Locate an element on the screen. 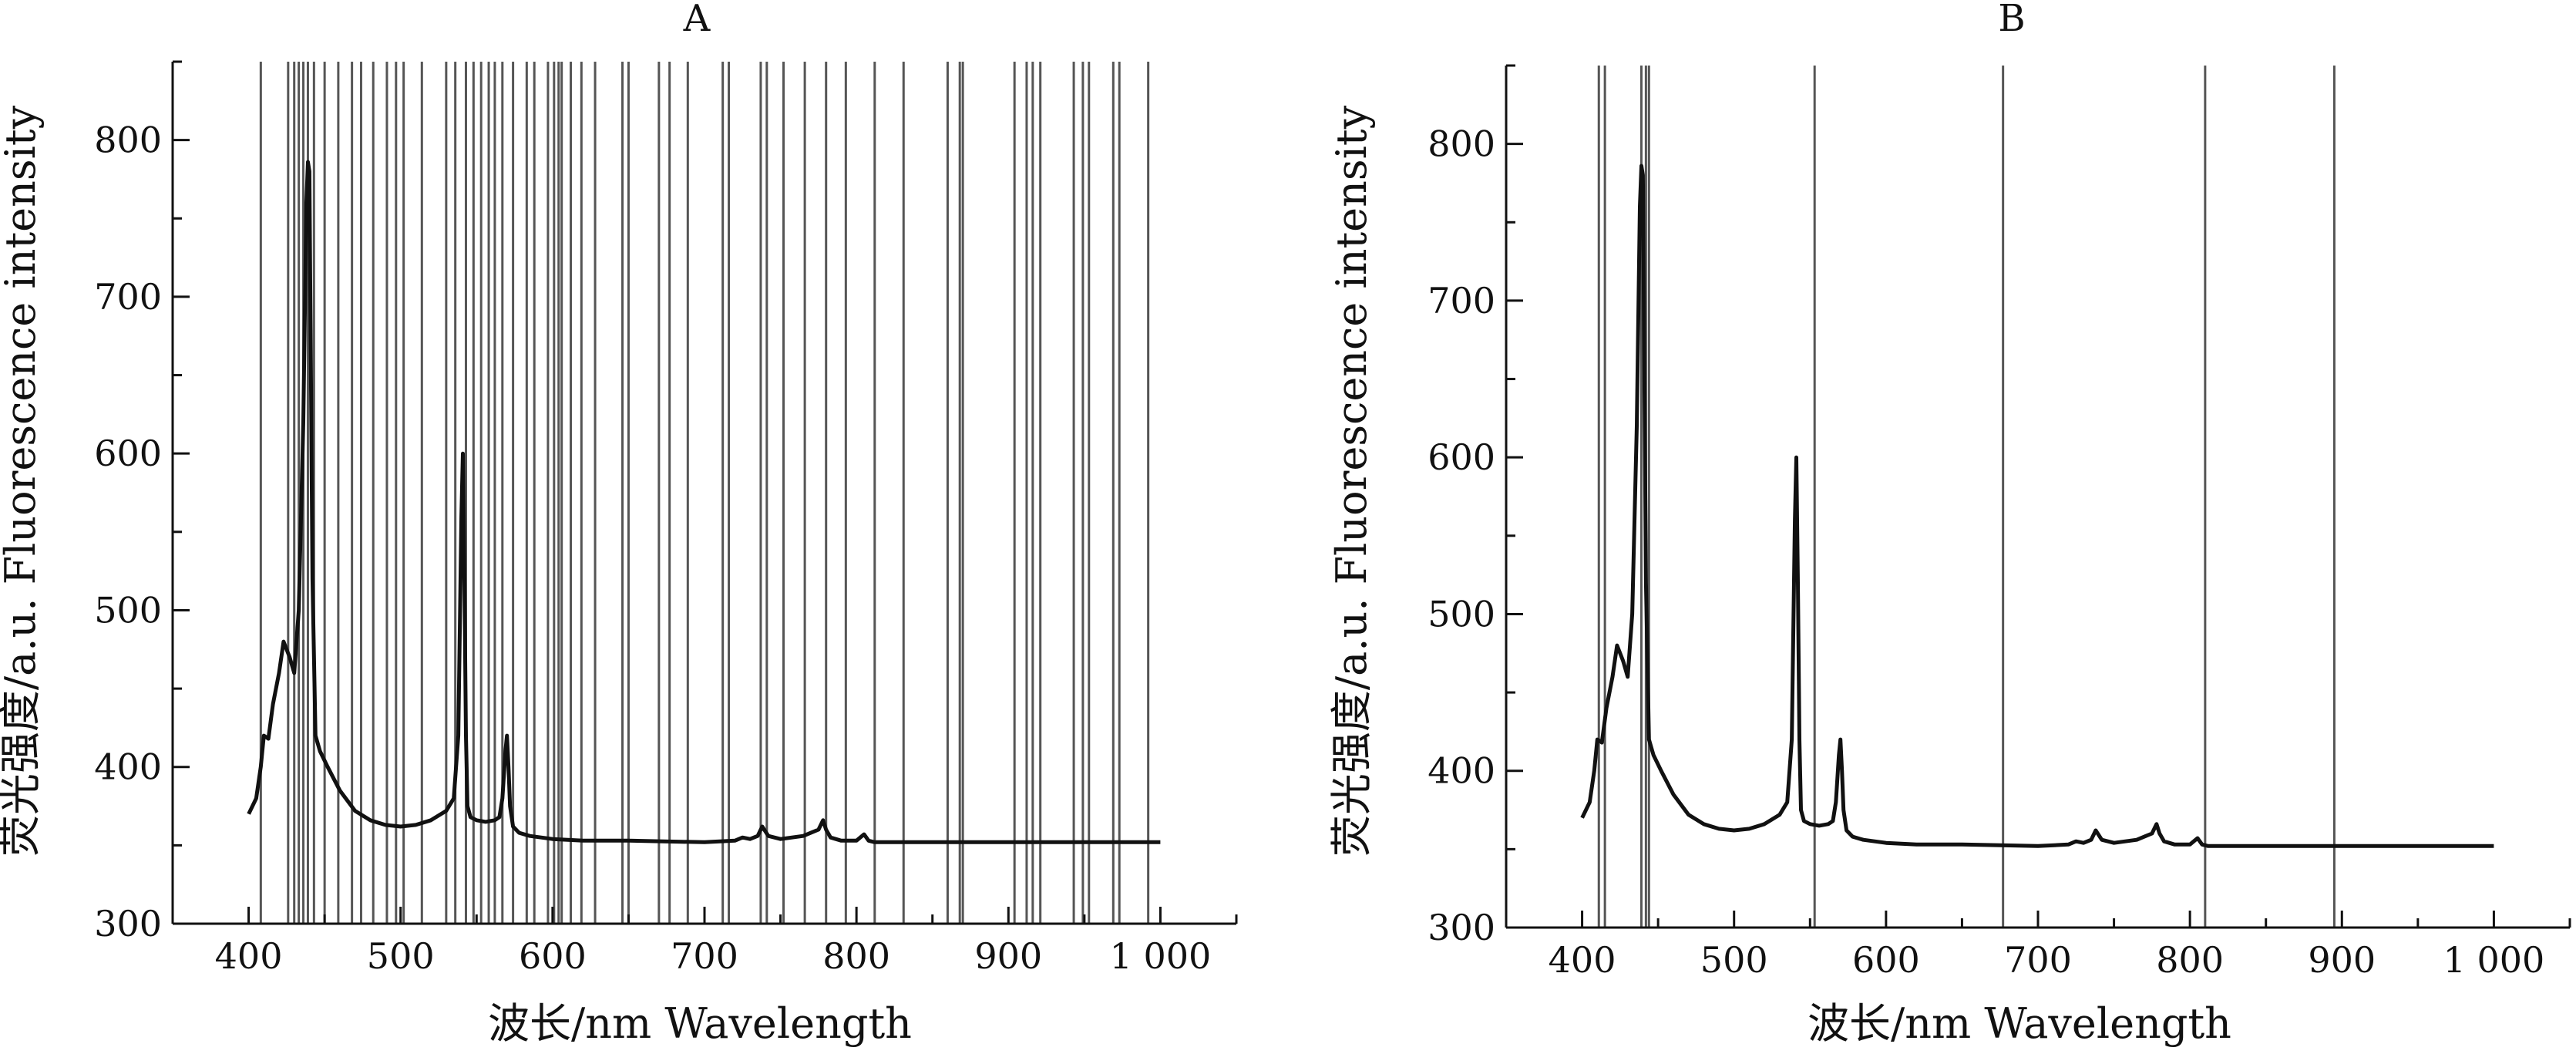 This screenshot has width=2576, height=1054. panel-b-y-tick-label: 300 is located at coordinates (1461, 927).